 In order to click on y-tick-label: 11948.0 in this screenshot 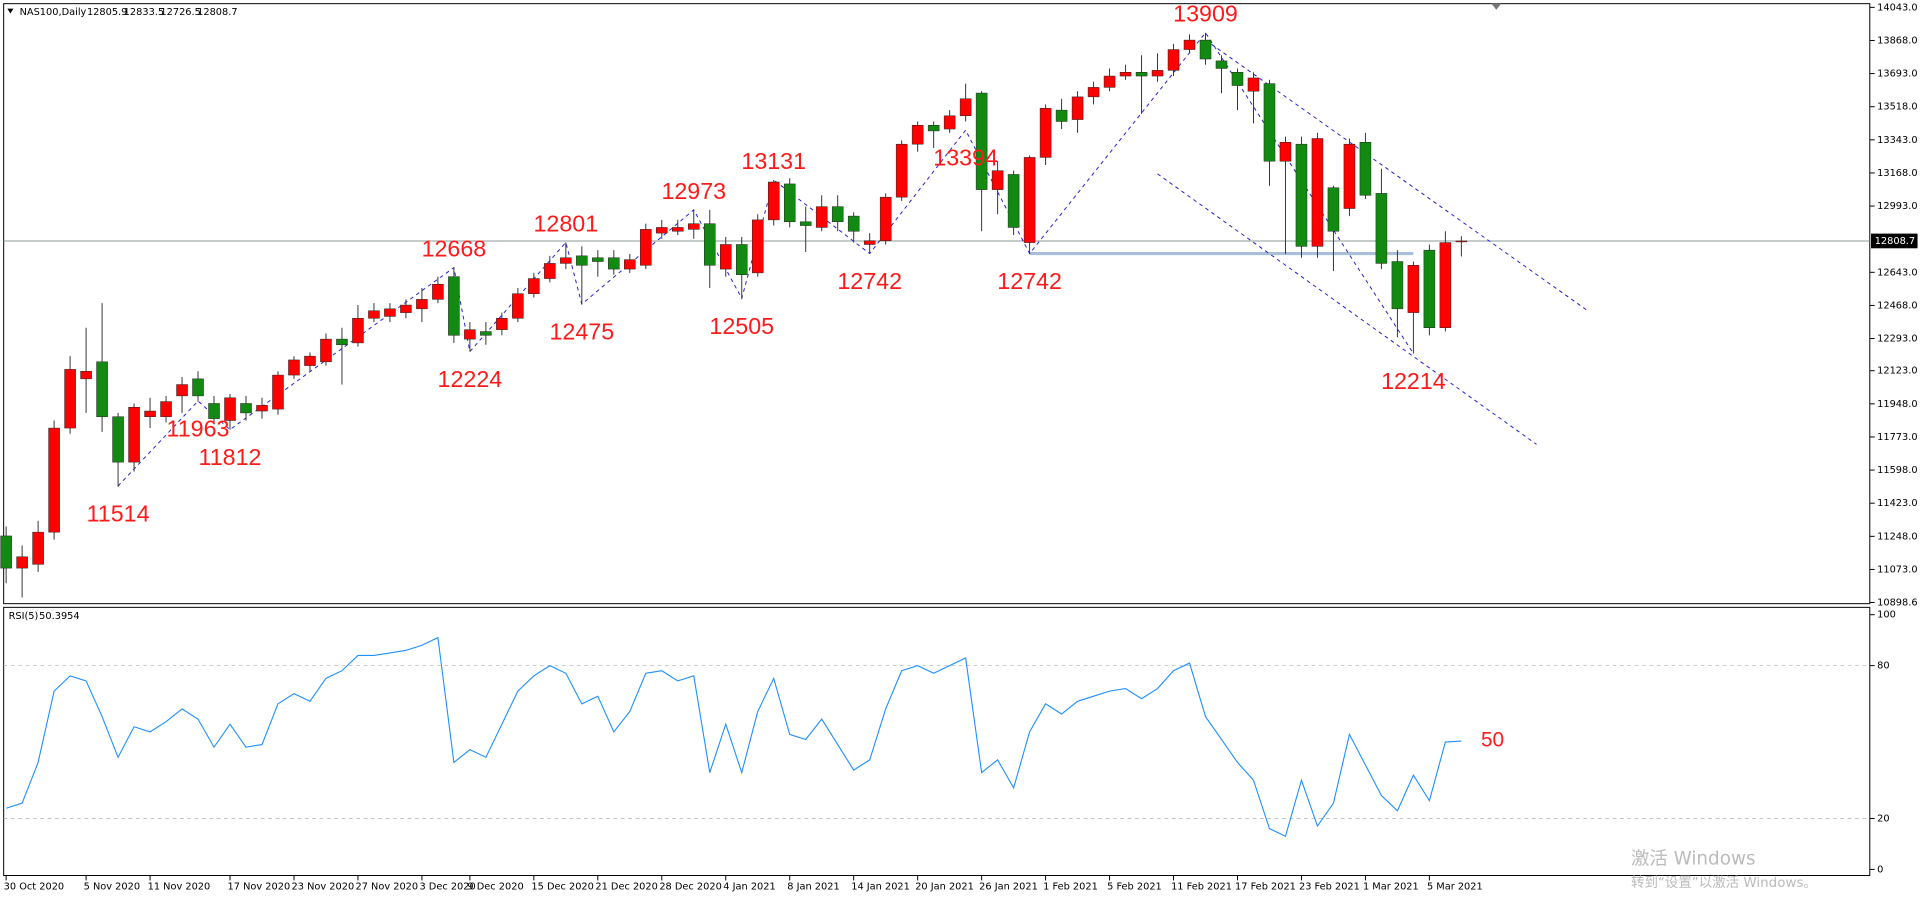, I will do `click(1897, 404)`.